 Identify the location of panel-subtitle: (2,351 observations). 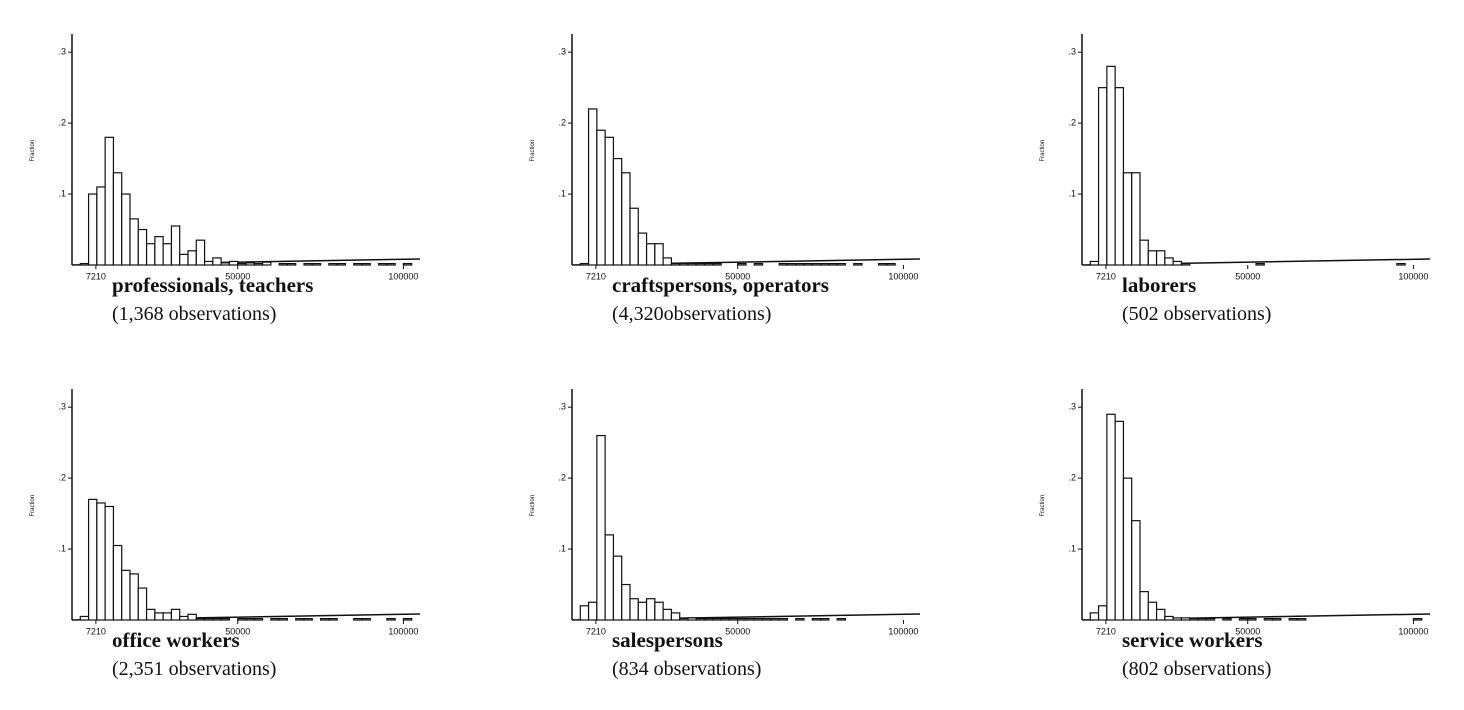
(194, 669).